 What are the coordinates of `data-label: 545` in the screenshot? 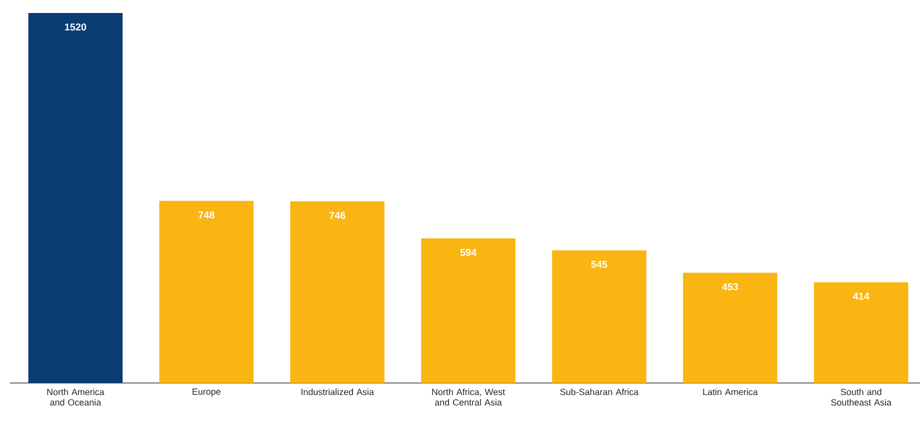 It's located at (599, 264).